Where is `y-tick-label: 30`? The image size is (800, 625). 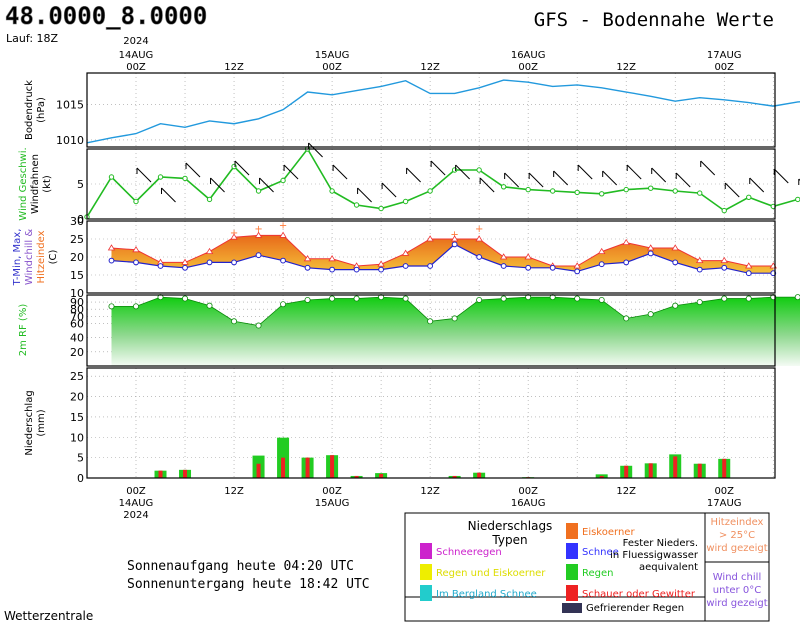 y-tick-label: 30 is located at coordinates (77, 221).